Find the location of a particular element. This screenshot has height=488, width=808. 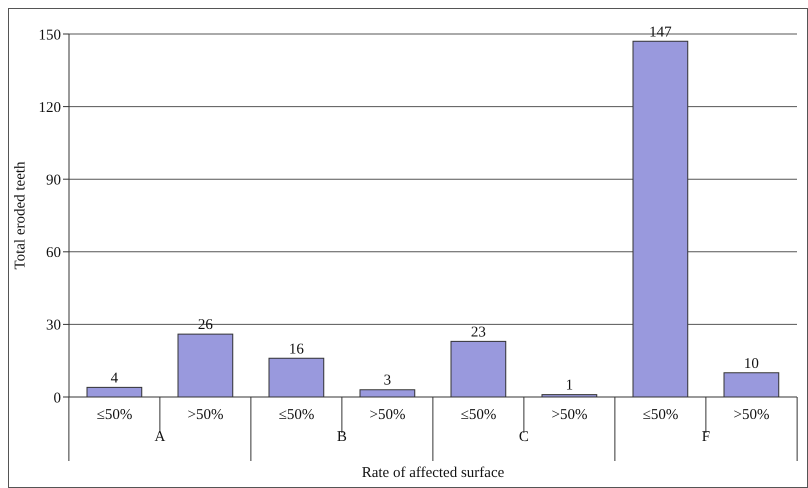

y-axis-title: Total eroded teeth is located at coordinates (20, 215).